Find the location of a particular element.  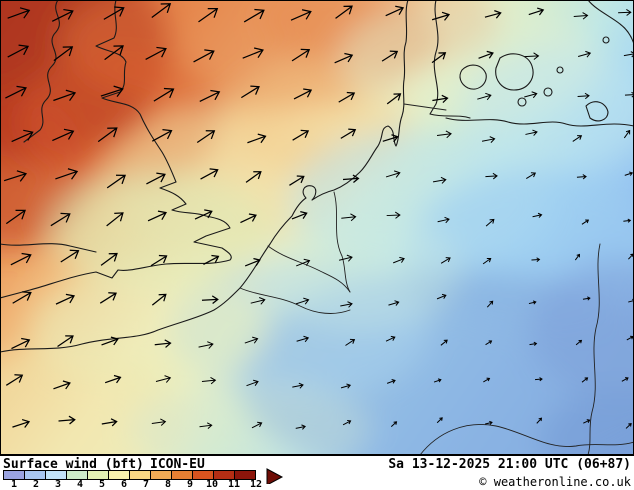

wind-scale-values: 1 2 3 4 5 6 7 8 9 10 11 12 is located at coordinates (135, 484).